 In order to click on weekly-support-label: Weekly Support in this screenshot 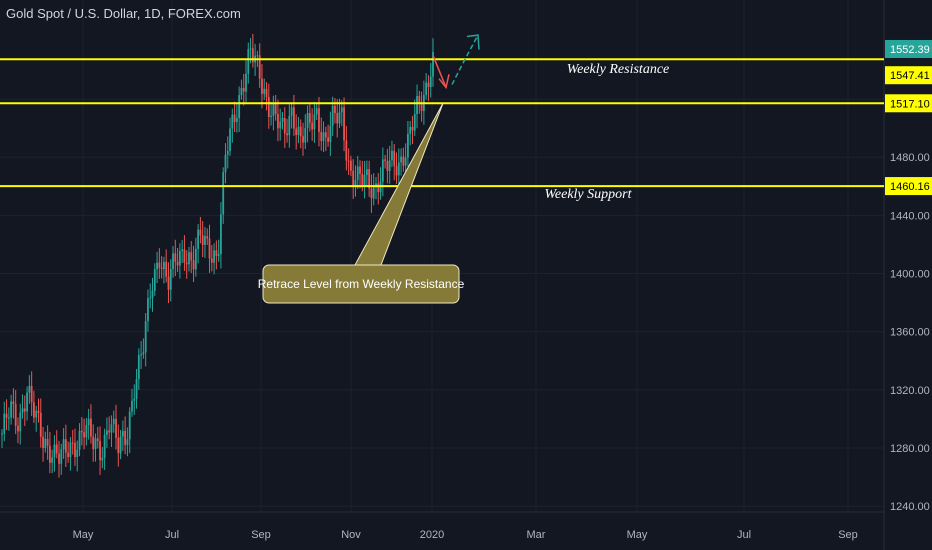, I will do `click(589, 194)`.